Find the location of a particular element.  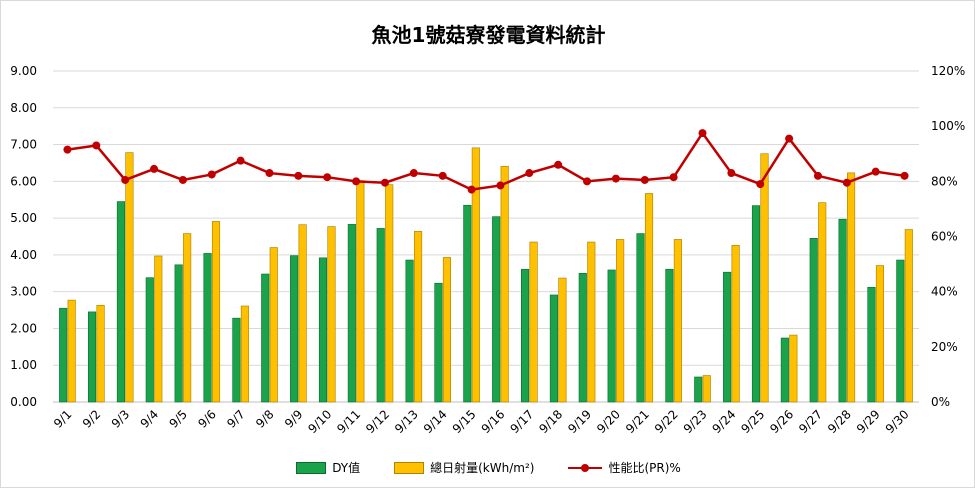

legend-swatch-pr is located at coordinates (585, 468).